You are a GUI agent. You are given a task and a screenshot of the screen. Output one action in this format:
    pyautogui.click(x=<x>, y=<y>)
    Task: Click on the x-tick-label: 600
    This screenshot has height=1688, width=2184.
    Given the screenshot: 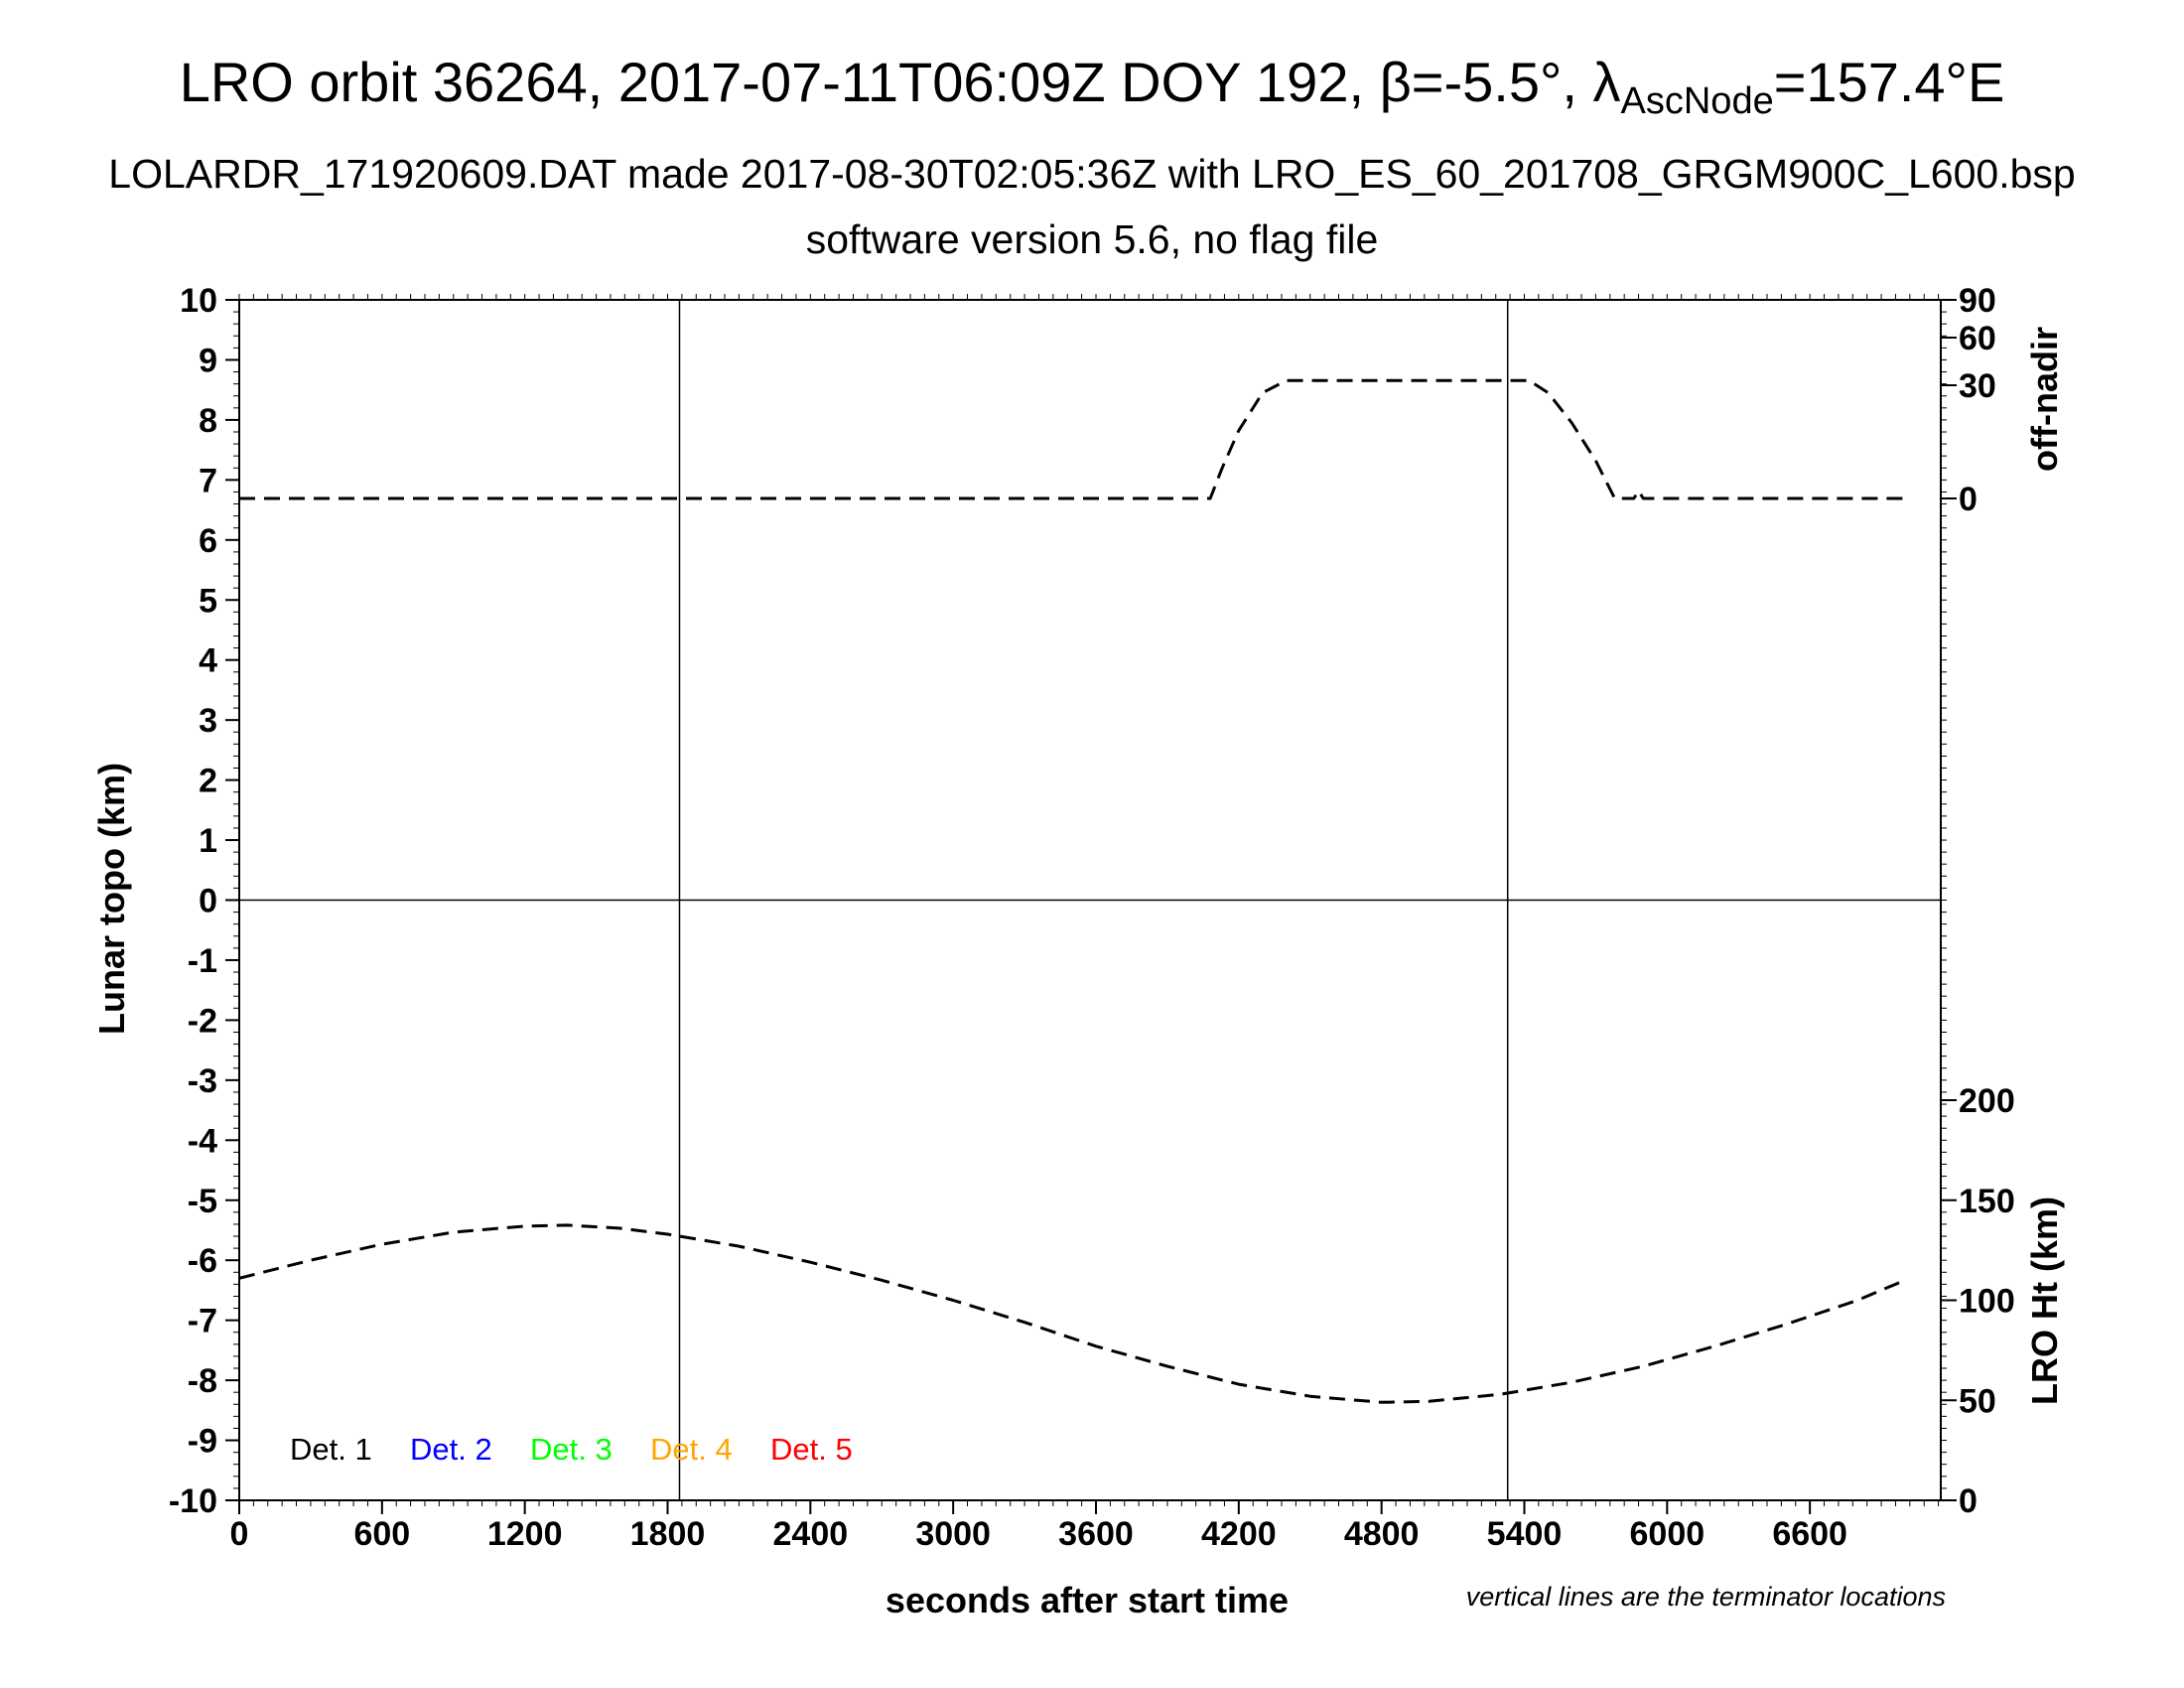 What is the action you would take?
    pyautogui.click(x=381, y=1534)
    